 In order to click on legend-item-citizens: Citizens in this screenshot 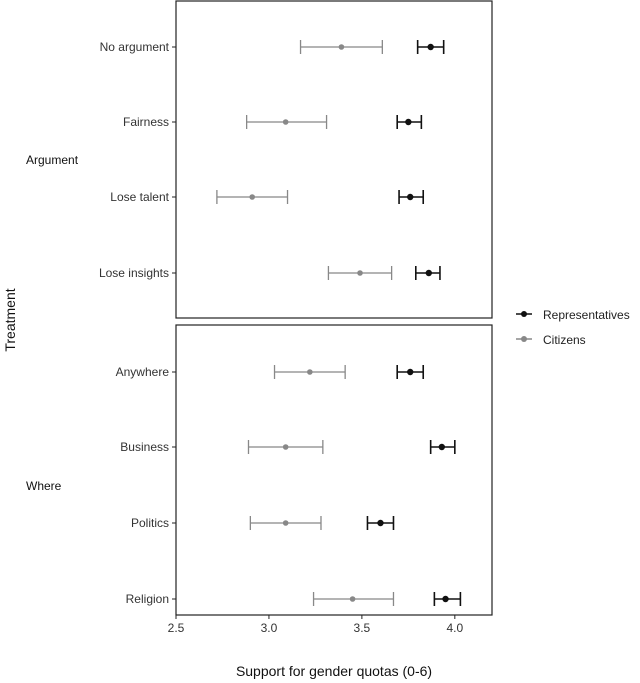, I will do `click(551, 340)`.